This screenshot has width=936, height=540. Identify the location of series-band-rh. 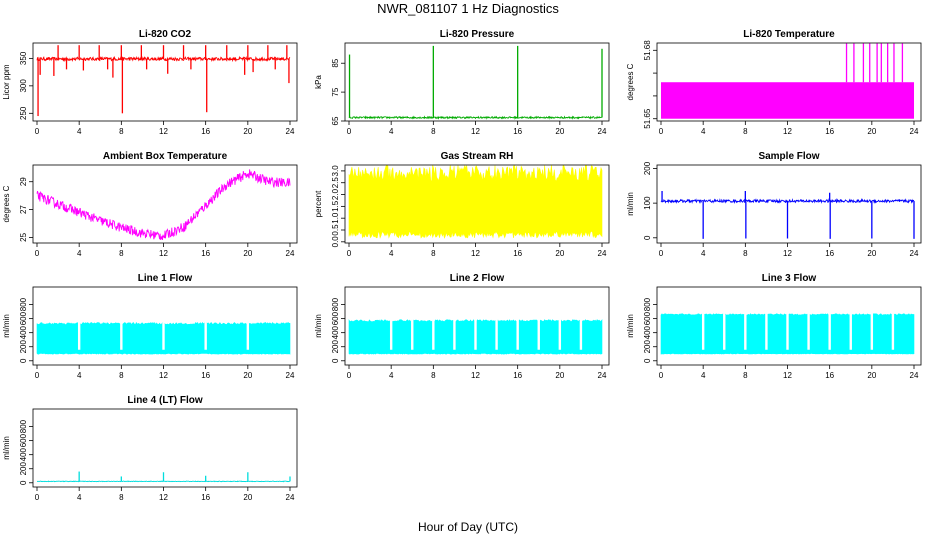
(475, 202).